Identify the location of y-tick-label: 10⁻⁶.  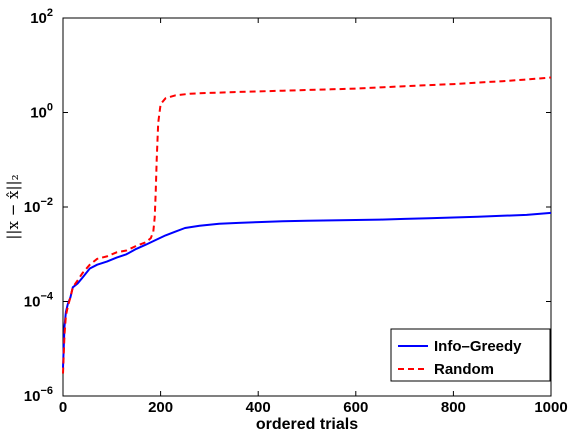
(38, 395).